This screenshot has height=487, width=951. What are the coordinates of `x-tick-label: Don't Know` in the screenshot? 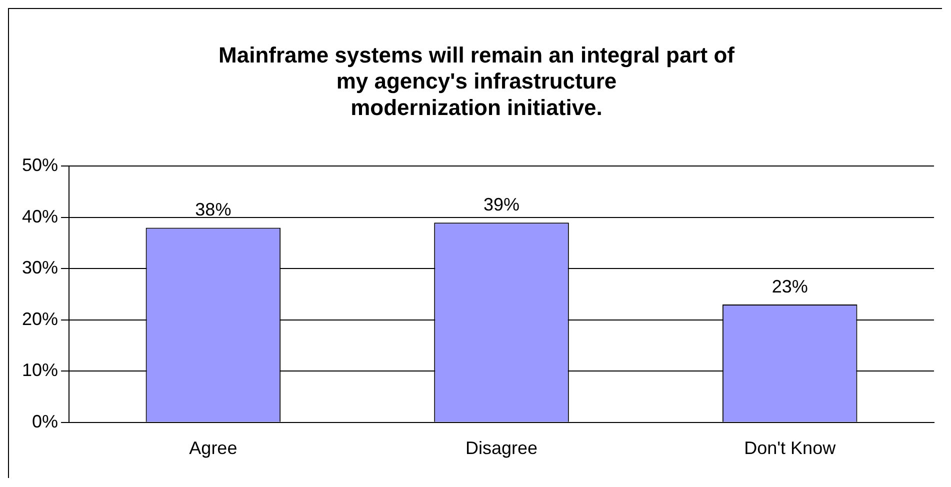 It's located at (790, 448).